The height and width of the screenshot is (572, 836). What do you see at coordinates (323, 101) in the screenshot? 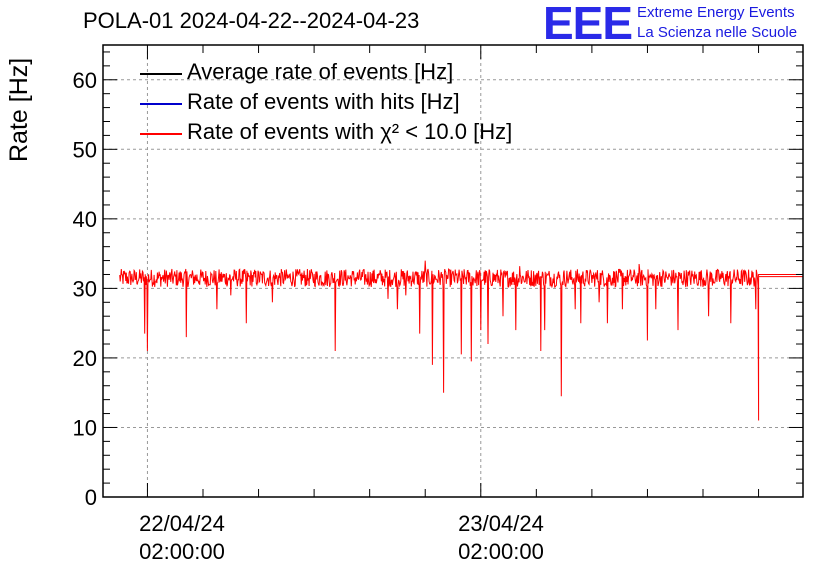
I see `legend-label-hits: Rate of events with hits [Hz]` at bounding box center [323, 101].